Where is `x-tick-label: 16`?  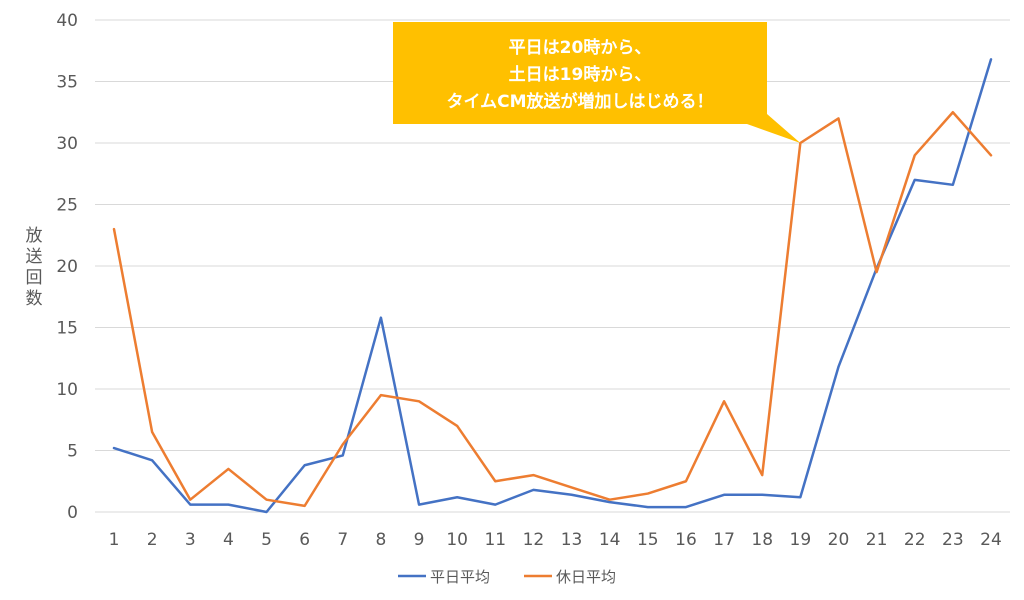
x-tick-label: 16 is located at coordinates (686, 540).